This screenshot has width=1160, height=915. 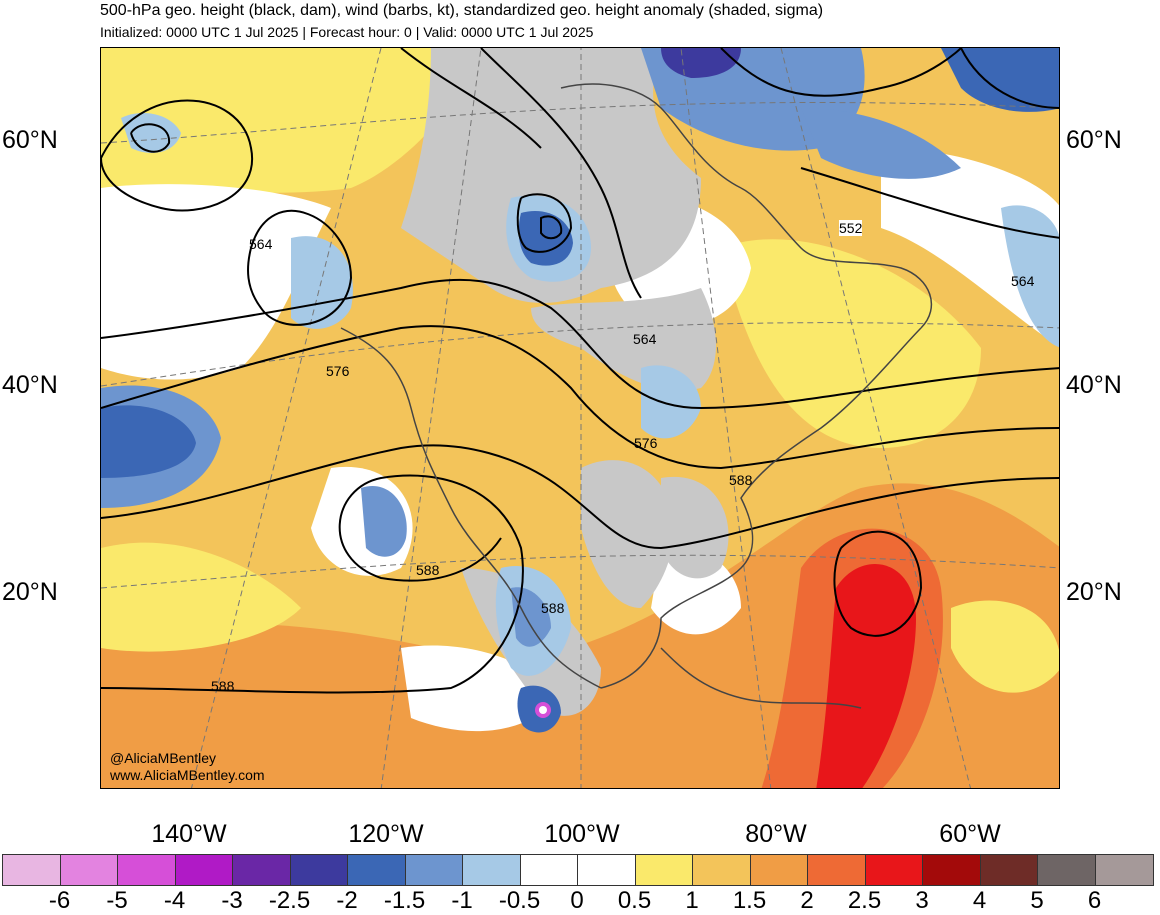 What do you see at coordinates (776, 834) in the screenshot?
I see `lon-label-80w: 80°W` at bounding box center [776, 834].